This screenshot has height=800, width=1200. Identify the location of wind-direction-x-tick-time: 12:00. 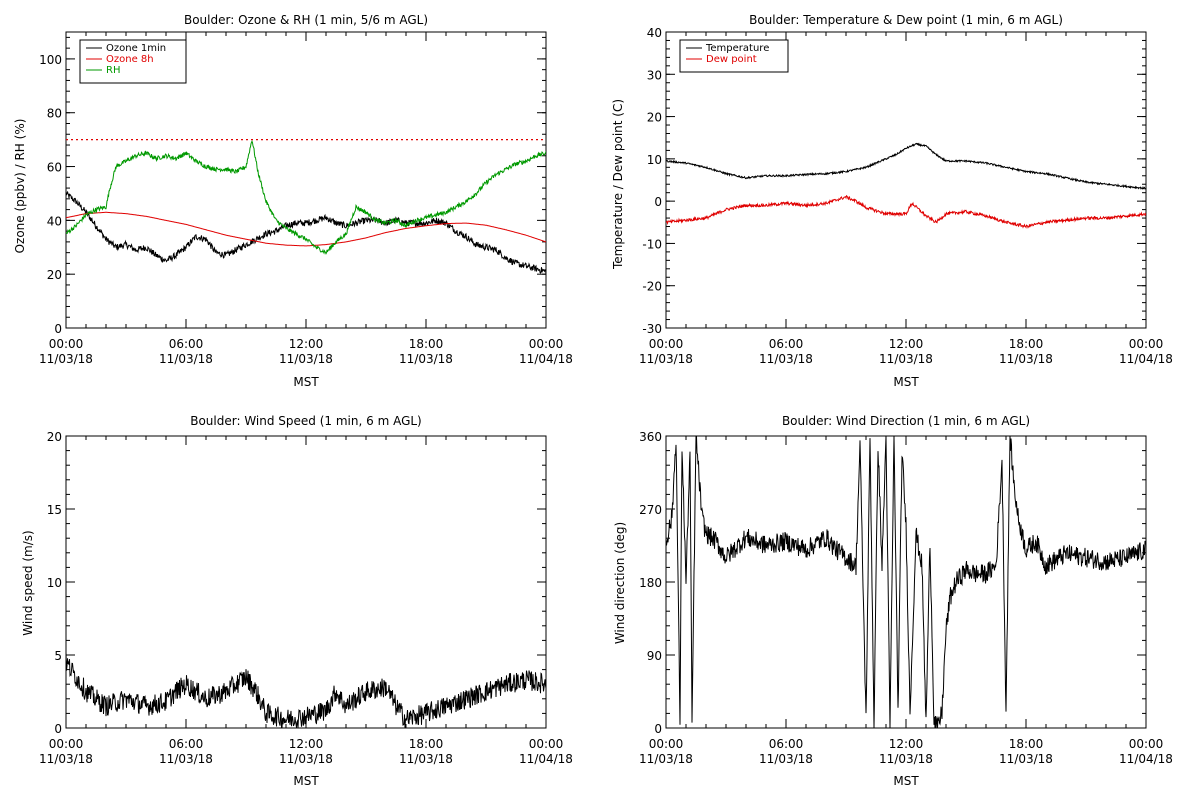
(906, 744).